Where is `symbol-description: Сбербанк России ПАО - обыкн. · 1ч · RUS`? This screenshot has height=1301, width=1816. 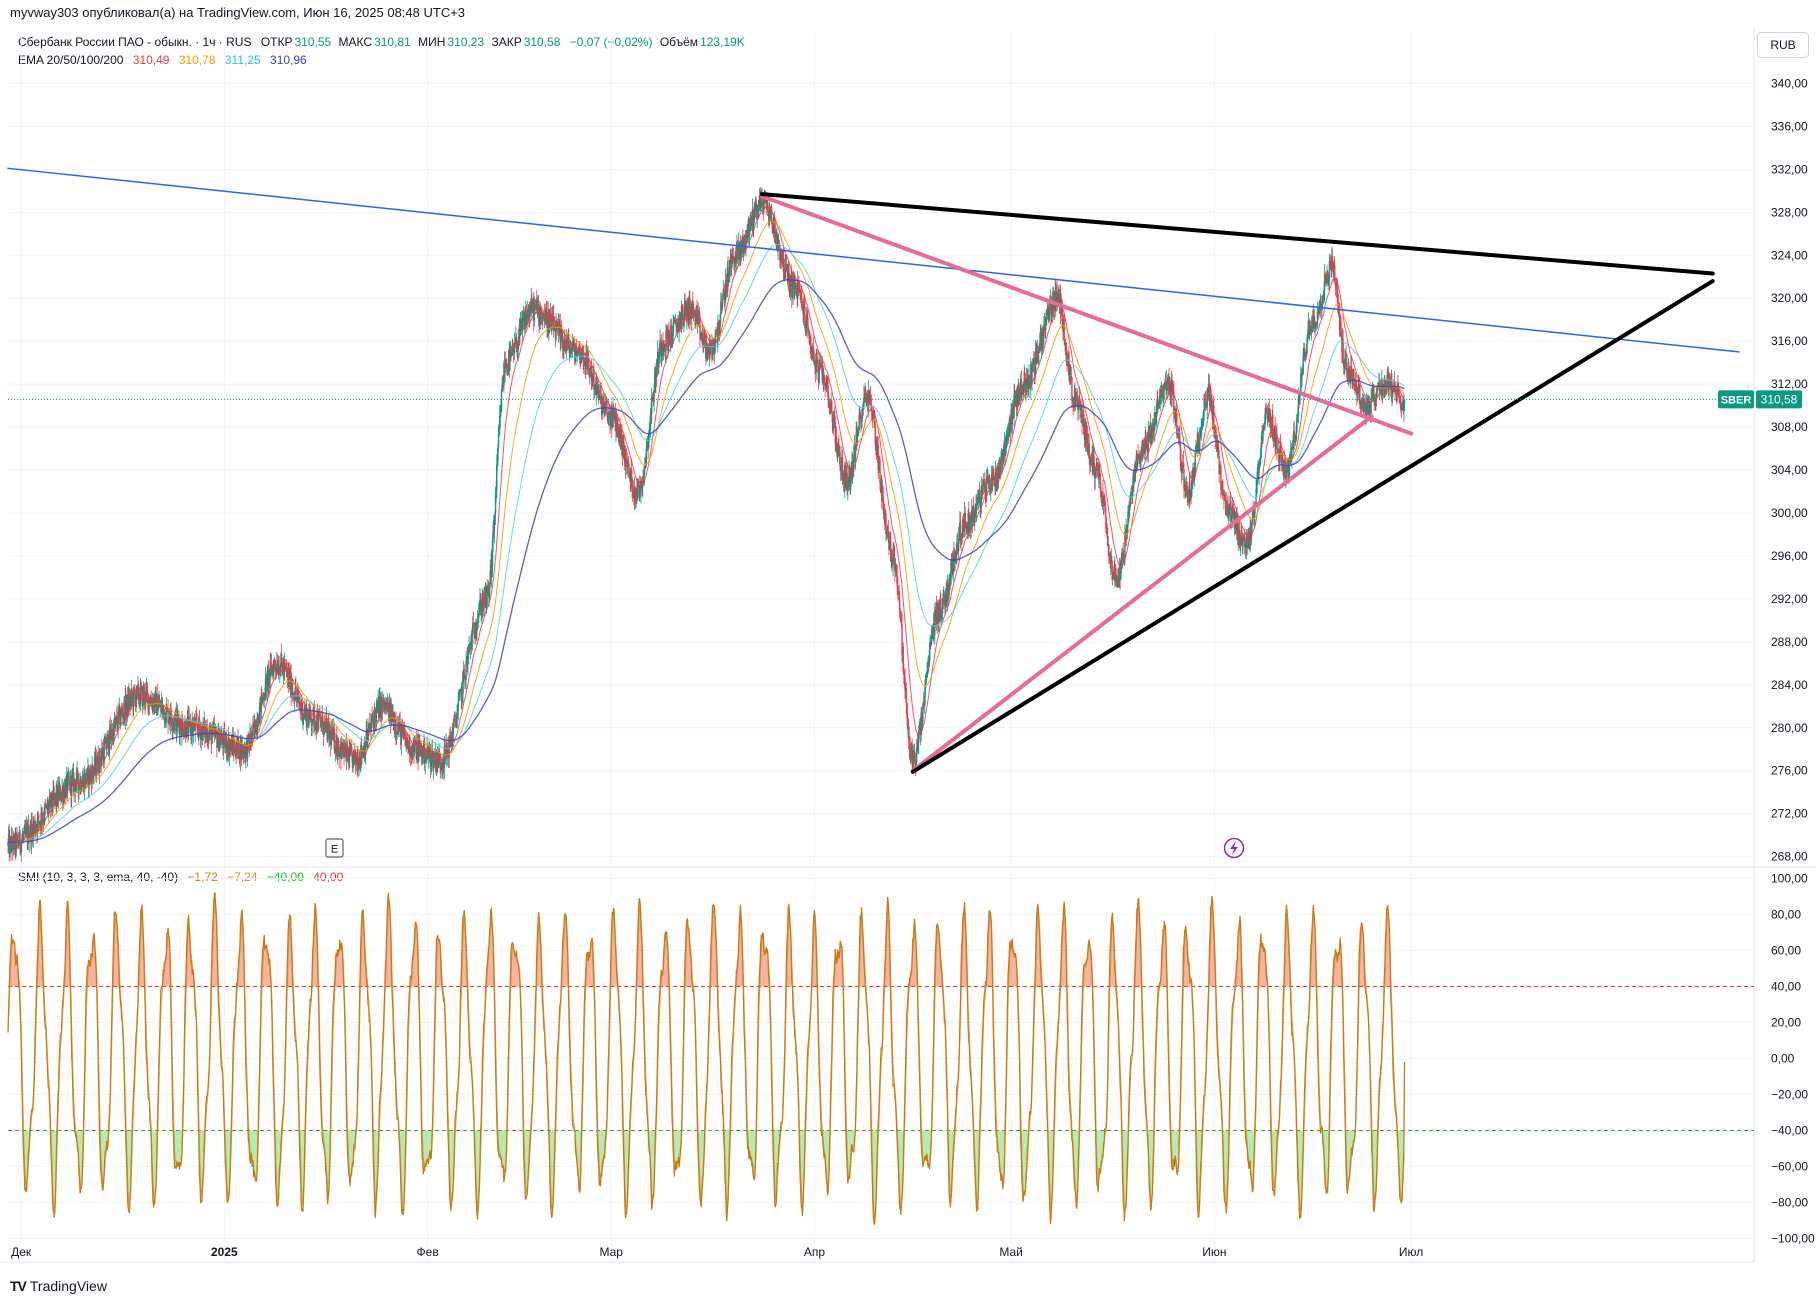
symbol-description: Сбербанк России ПАО - обыкн. · 1ч · RUS is located at coordinates (135, 42).